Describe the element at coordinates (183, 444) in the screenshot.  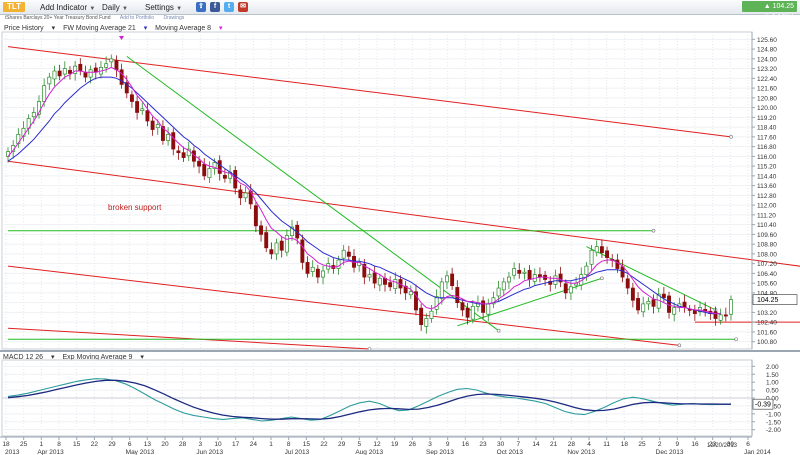
I see `date-tick-label: 28` at that location.